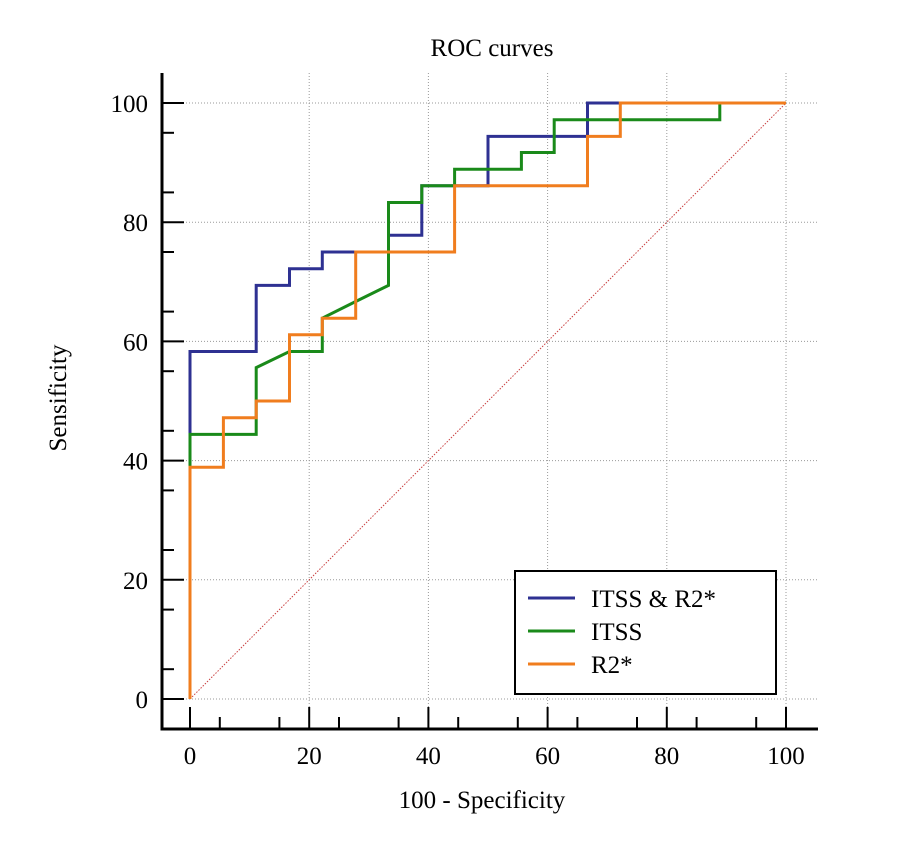 The height and width of the screenshot is (842, 923). Describe the element at coordinates (135, 581) in the screenshot. I see `y-tick-label: 20` at that location.